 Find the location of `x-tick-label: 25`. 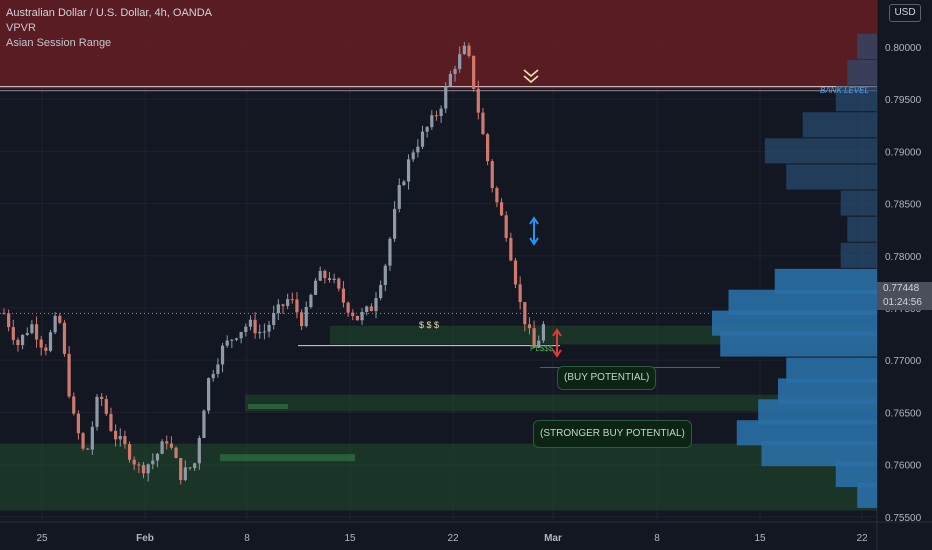

x-tick-label: 25 is located at coordinates (42, 538).